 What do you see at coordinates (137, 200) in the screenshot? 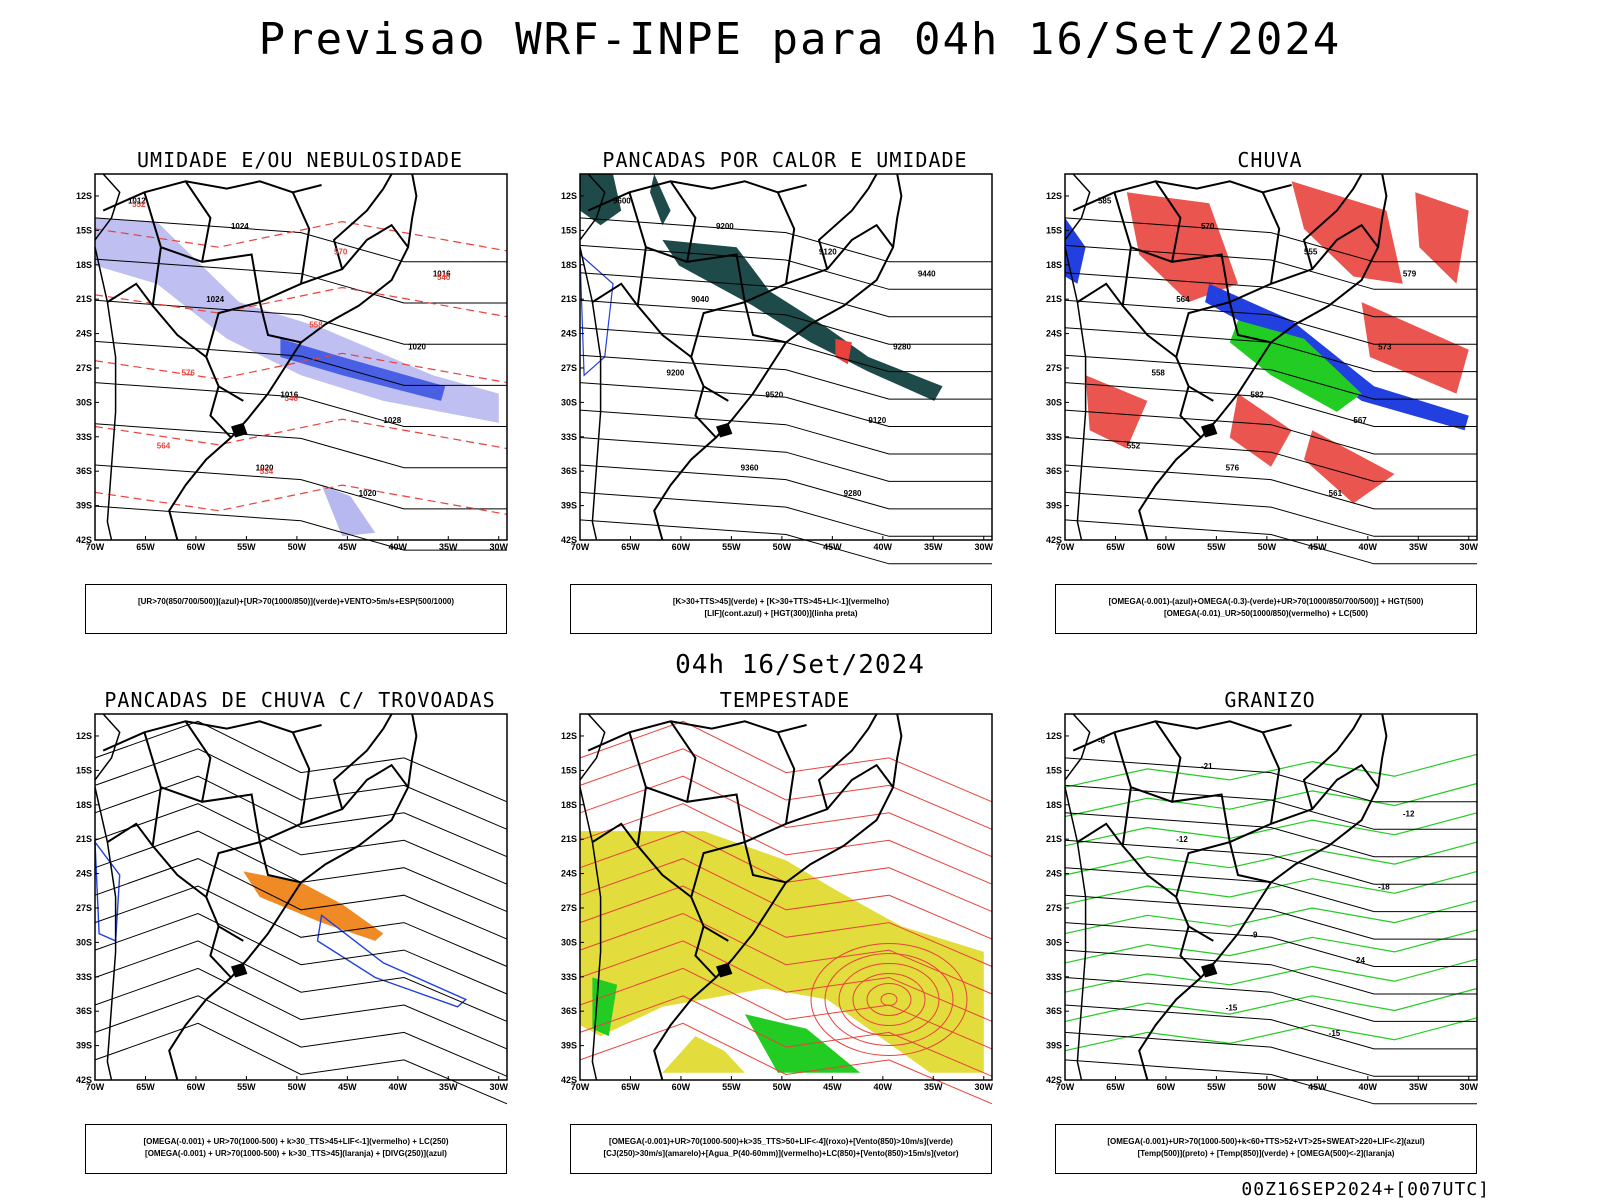
I see `contour-label: 1012` at bounding box center [137, 200].